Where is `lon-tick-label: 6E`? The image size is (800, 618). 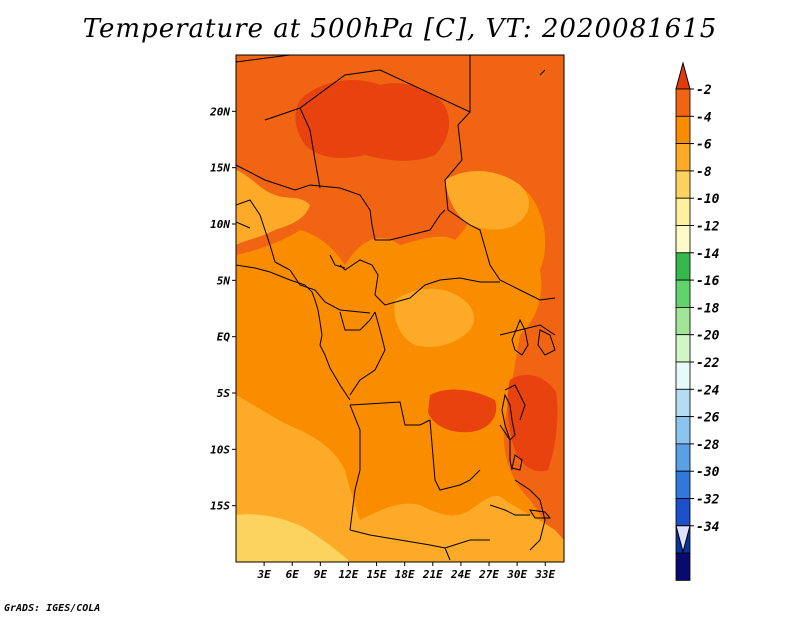 lon-tick-label: 6E is located at coordinates (293, 574).